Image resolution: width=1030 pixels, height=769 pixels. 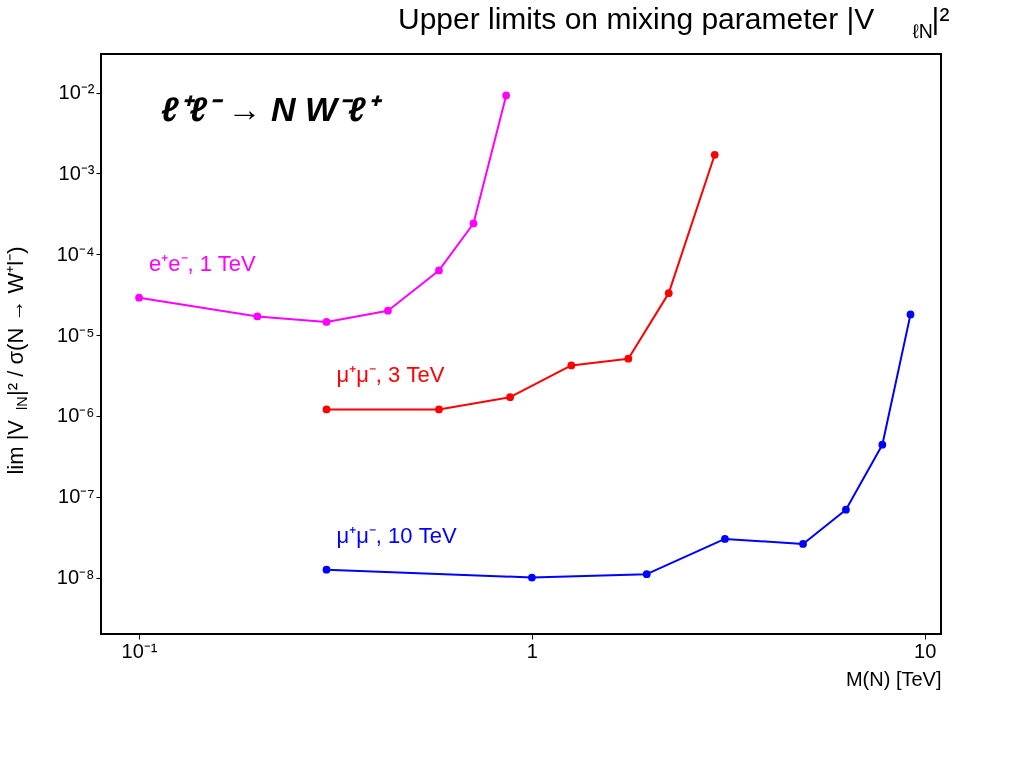 What do you see at coordinates (75, 334) in the screenshot?
I see `y-tick-label: 10⁻⁵` at bounding box center [75, 334].